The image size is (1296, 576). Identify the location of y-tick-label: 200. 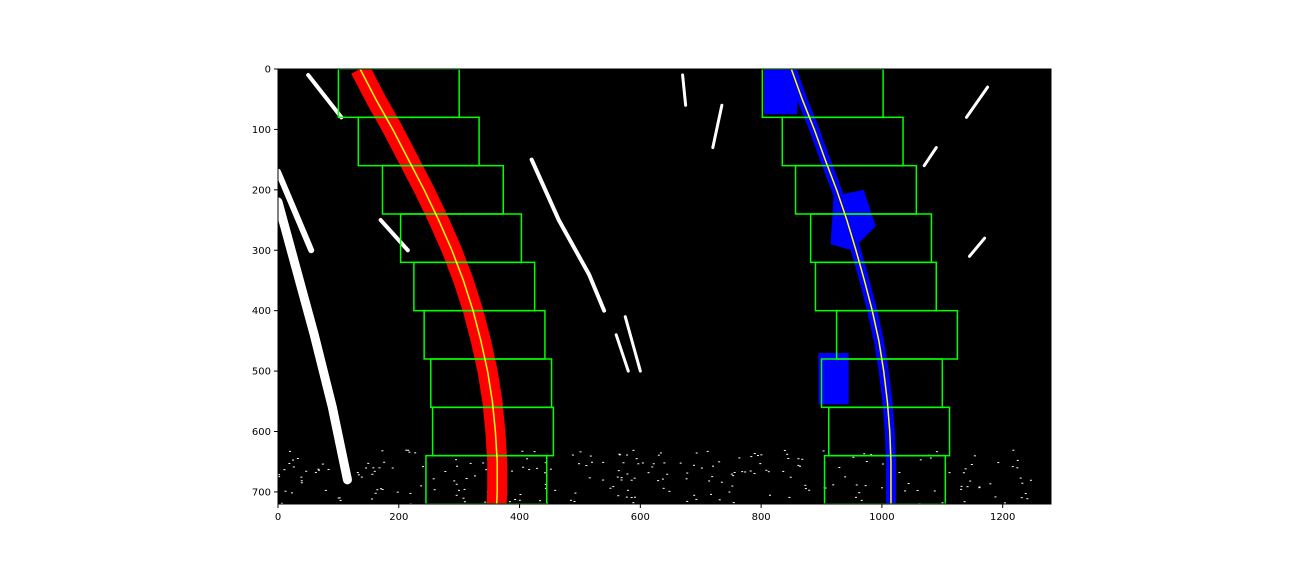
(261, 190).